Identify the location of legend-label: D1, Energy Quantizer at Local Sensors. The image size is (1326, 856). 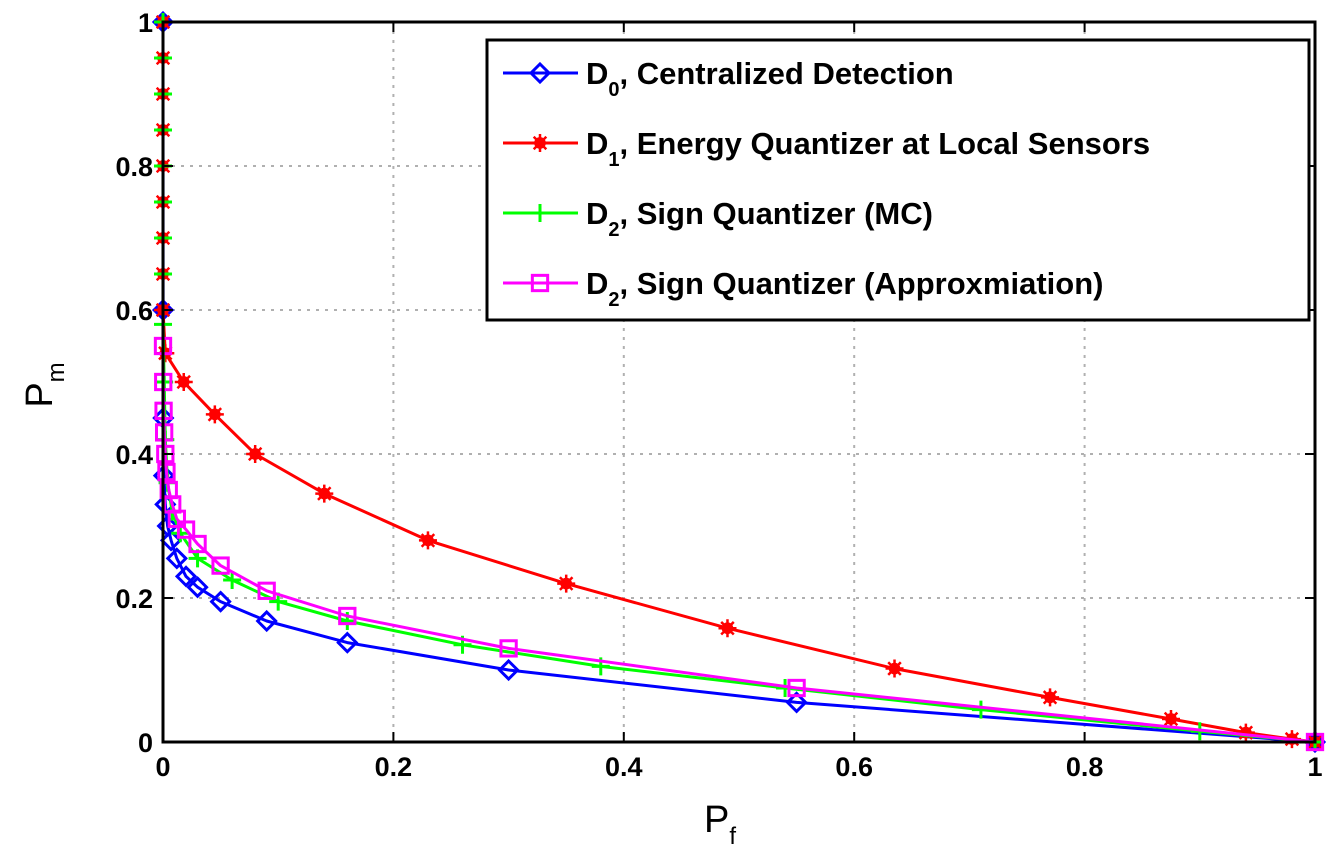
(868, 148).